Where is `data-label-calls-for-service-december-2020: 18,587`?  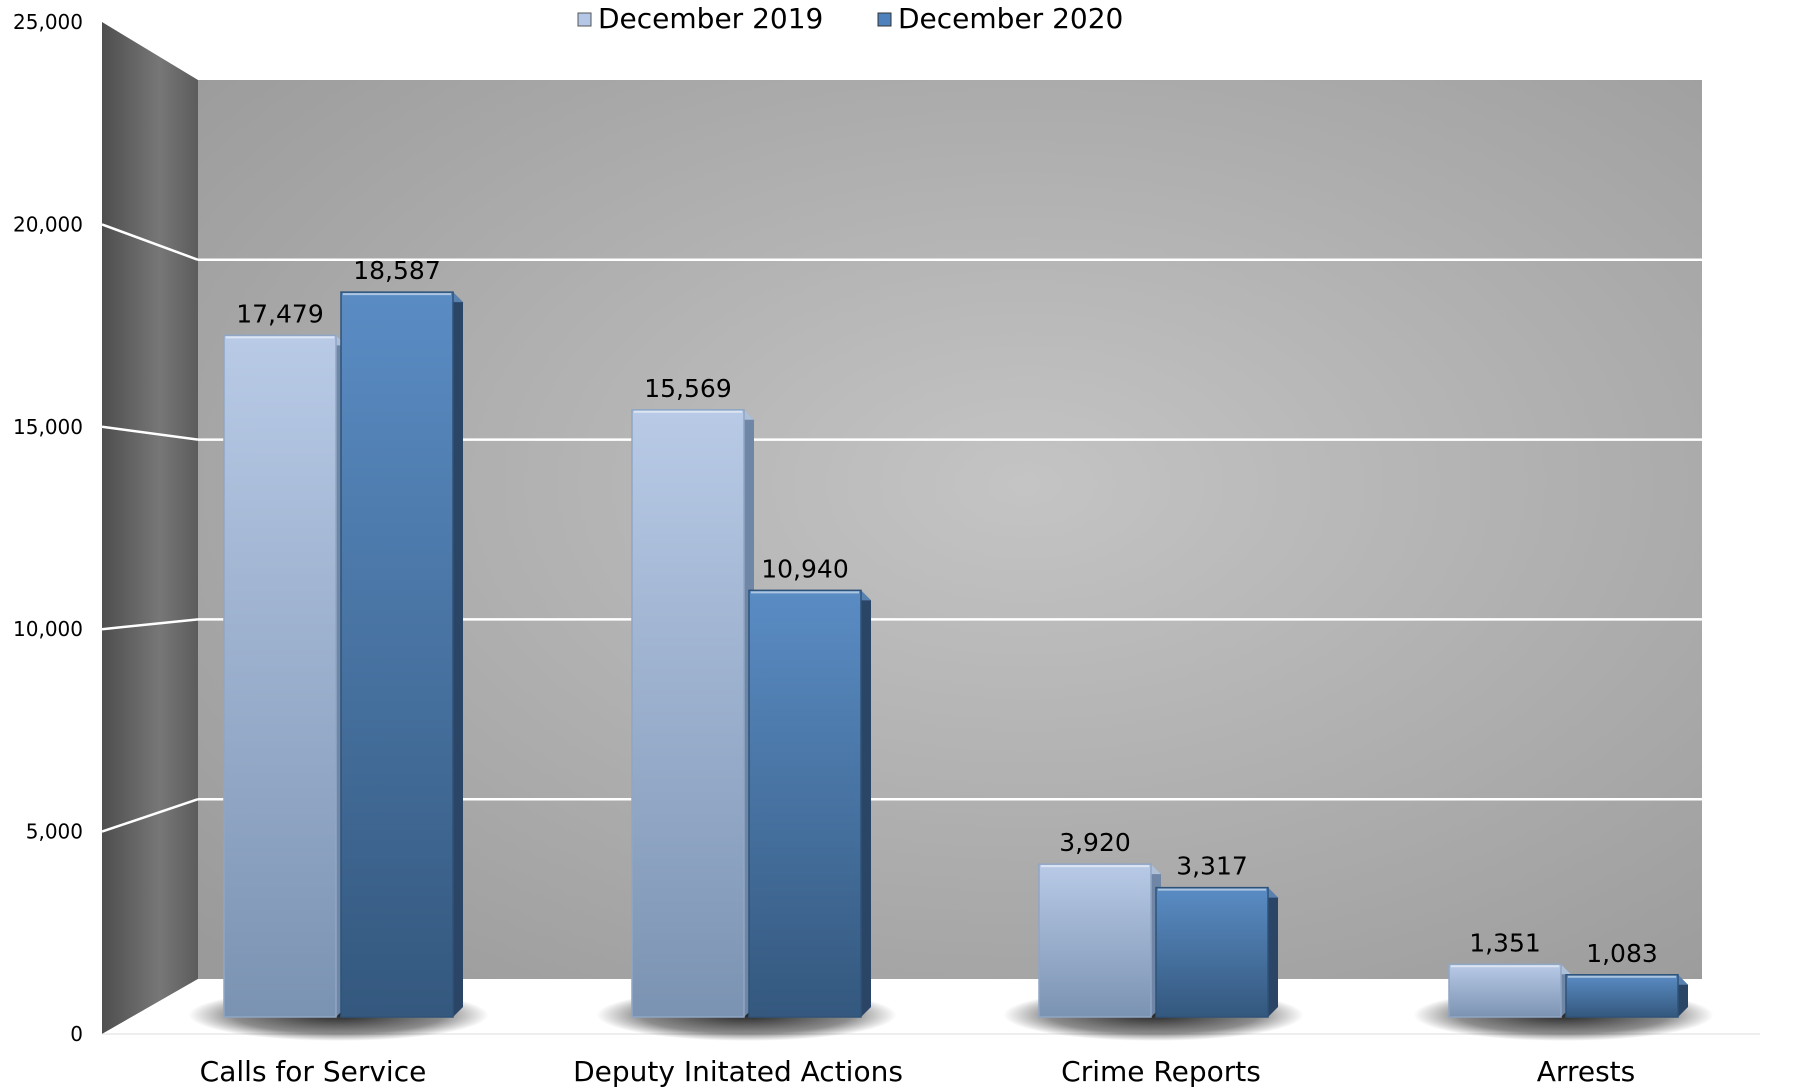 data-label-calls-for-service-december-2020: 18,587 is located at coordinates (396, 270).